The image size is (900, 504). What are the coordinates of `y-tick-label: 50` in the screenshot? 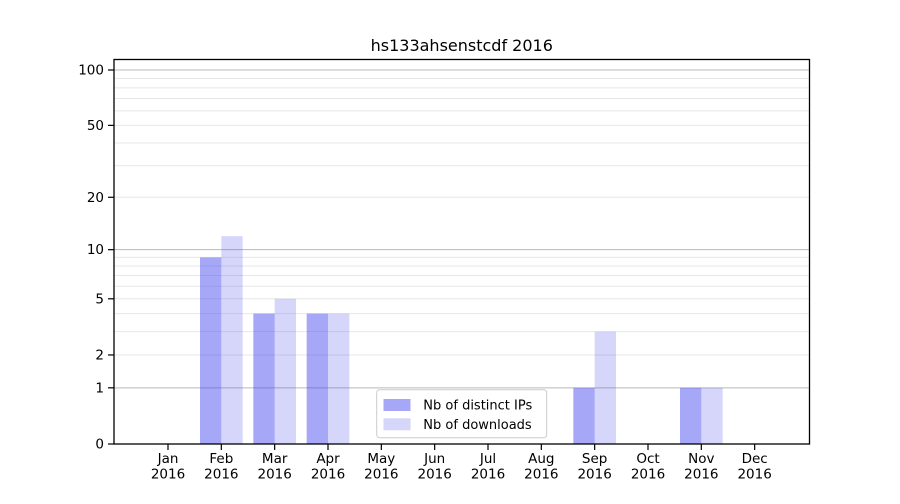 It's located at (95, 126).